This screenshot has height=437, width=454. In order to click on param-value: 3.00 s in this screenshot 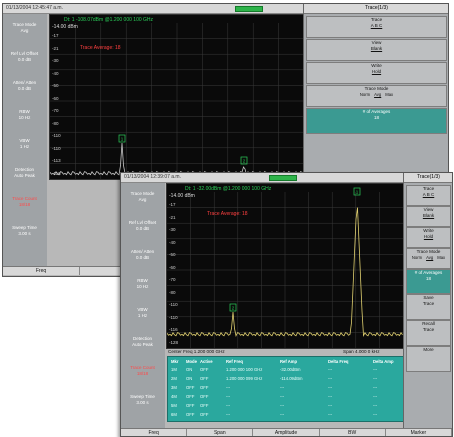, I will do `click(24, 233)`.